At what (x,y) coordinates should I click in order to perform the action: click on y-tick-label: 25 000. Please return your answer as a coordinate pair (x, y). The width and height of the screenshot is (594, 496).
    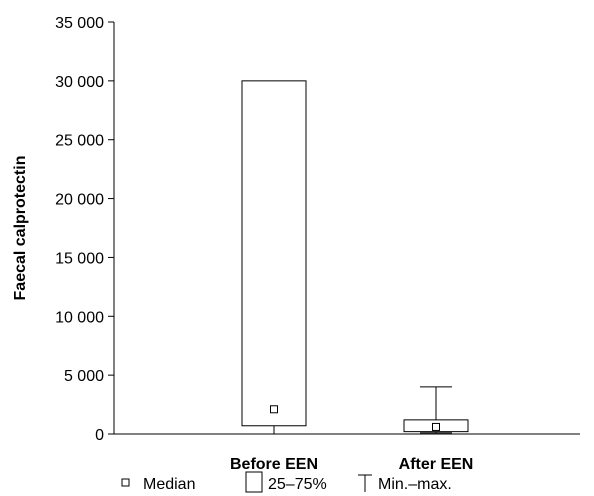
    Looking at the image, I should click on (79, 141).